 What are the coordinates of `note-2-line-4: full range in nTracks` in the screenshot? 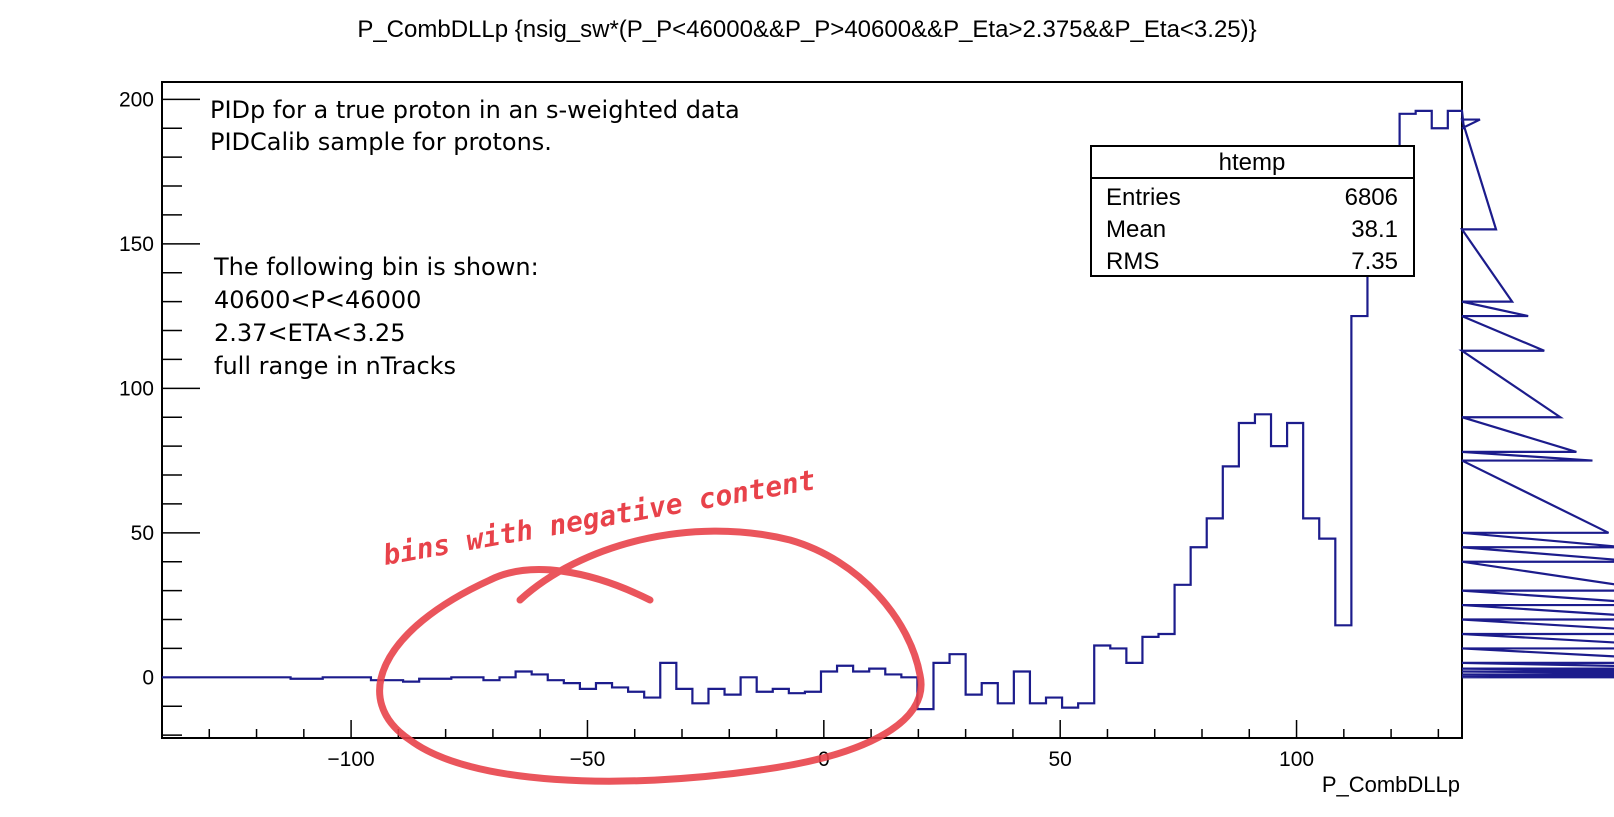 It's located at (335, 366).